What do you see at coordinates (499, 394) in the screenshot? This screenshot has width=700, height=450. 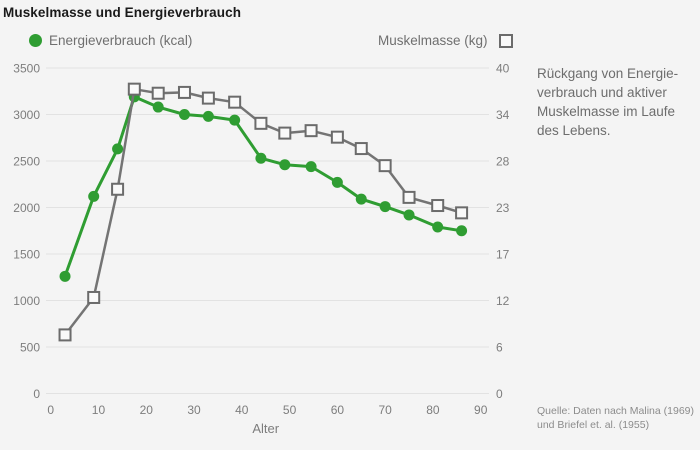 I see `right-axis-tick-label: 0` at bounding box center [499, 394].